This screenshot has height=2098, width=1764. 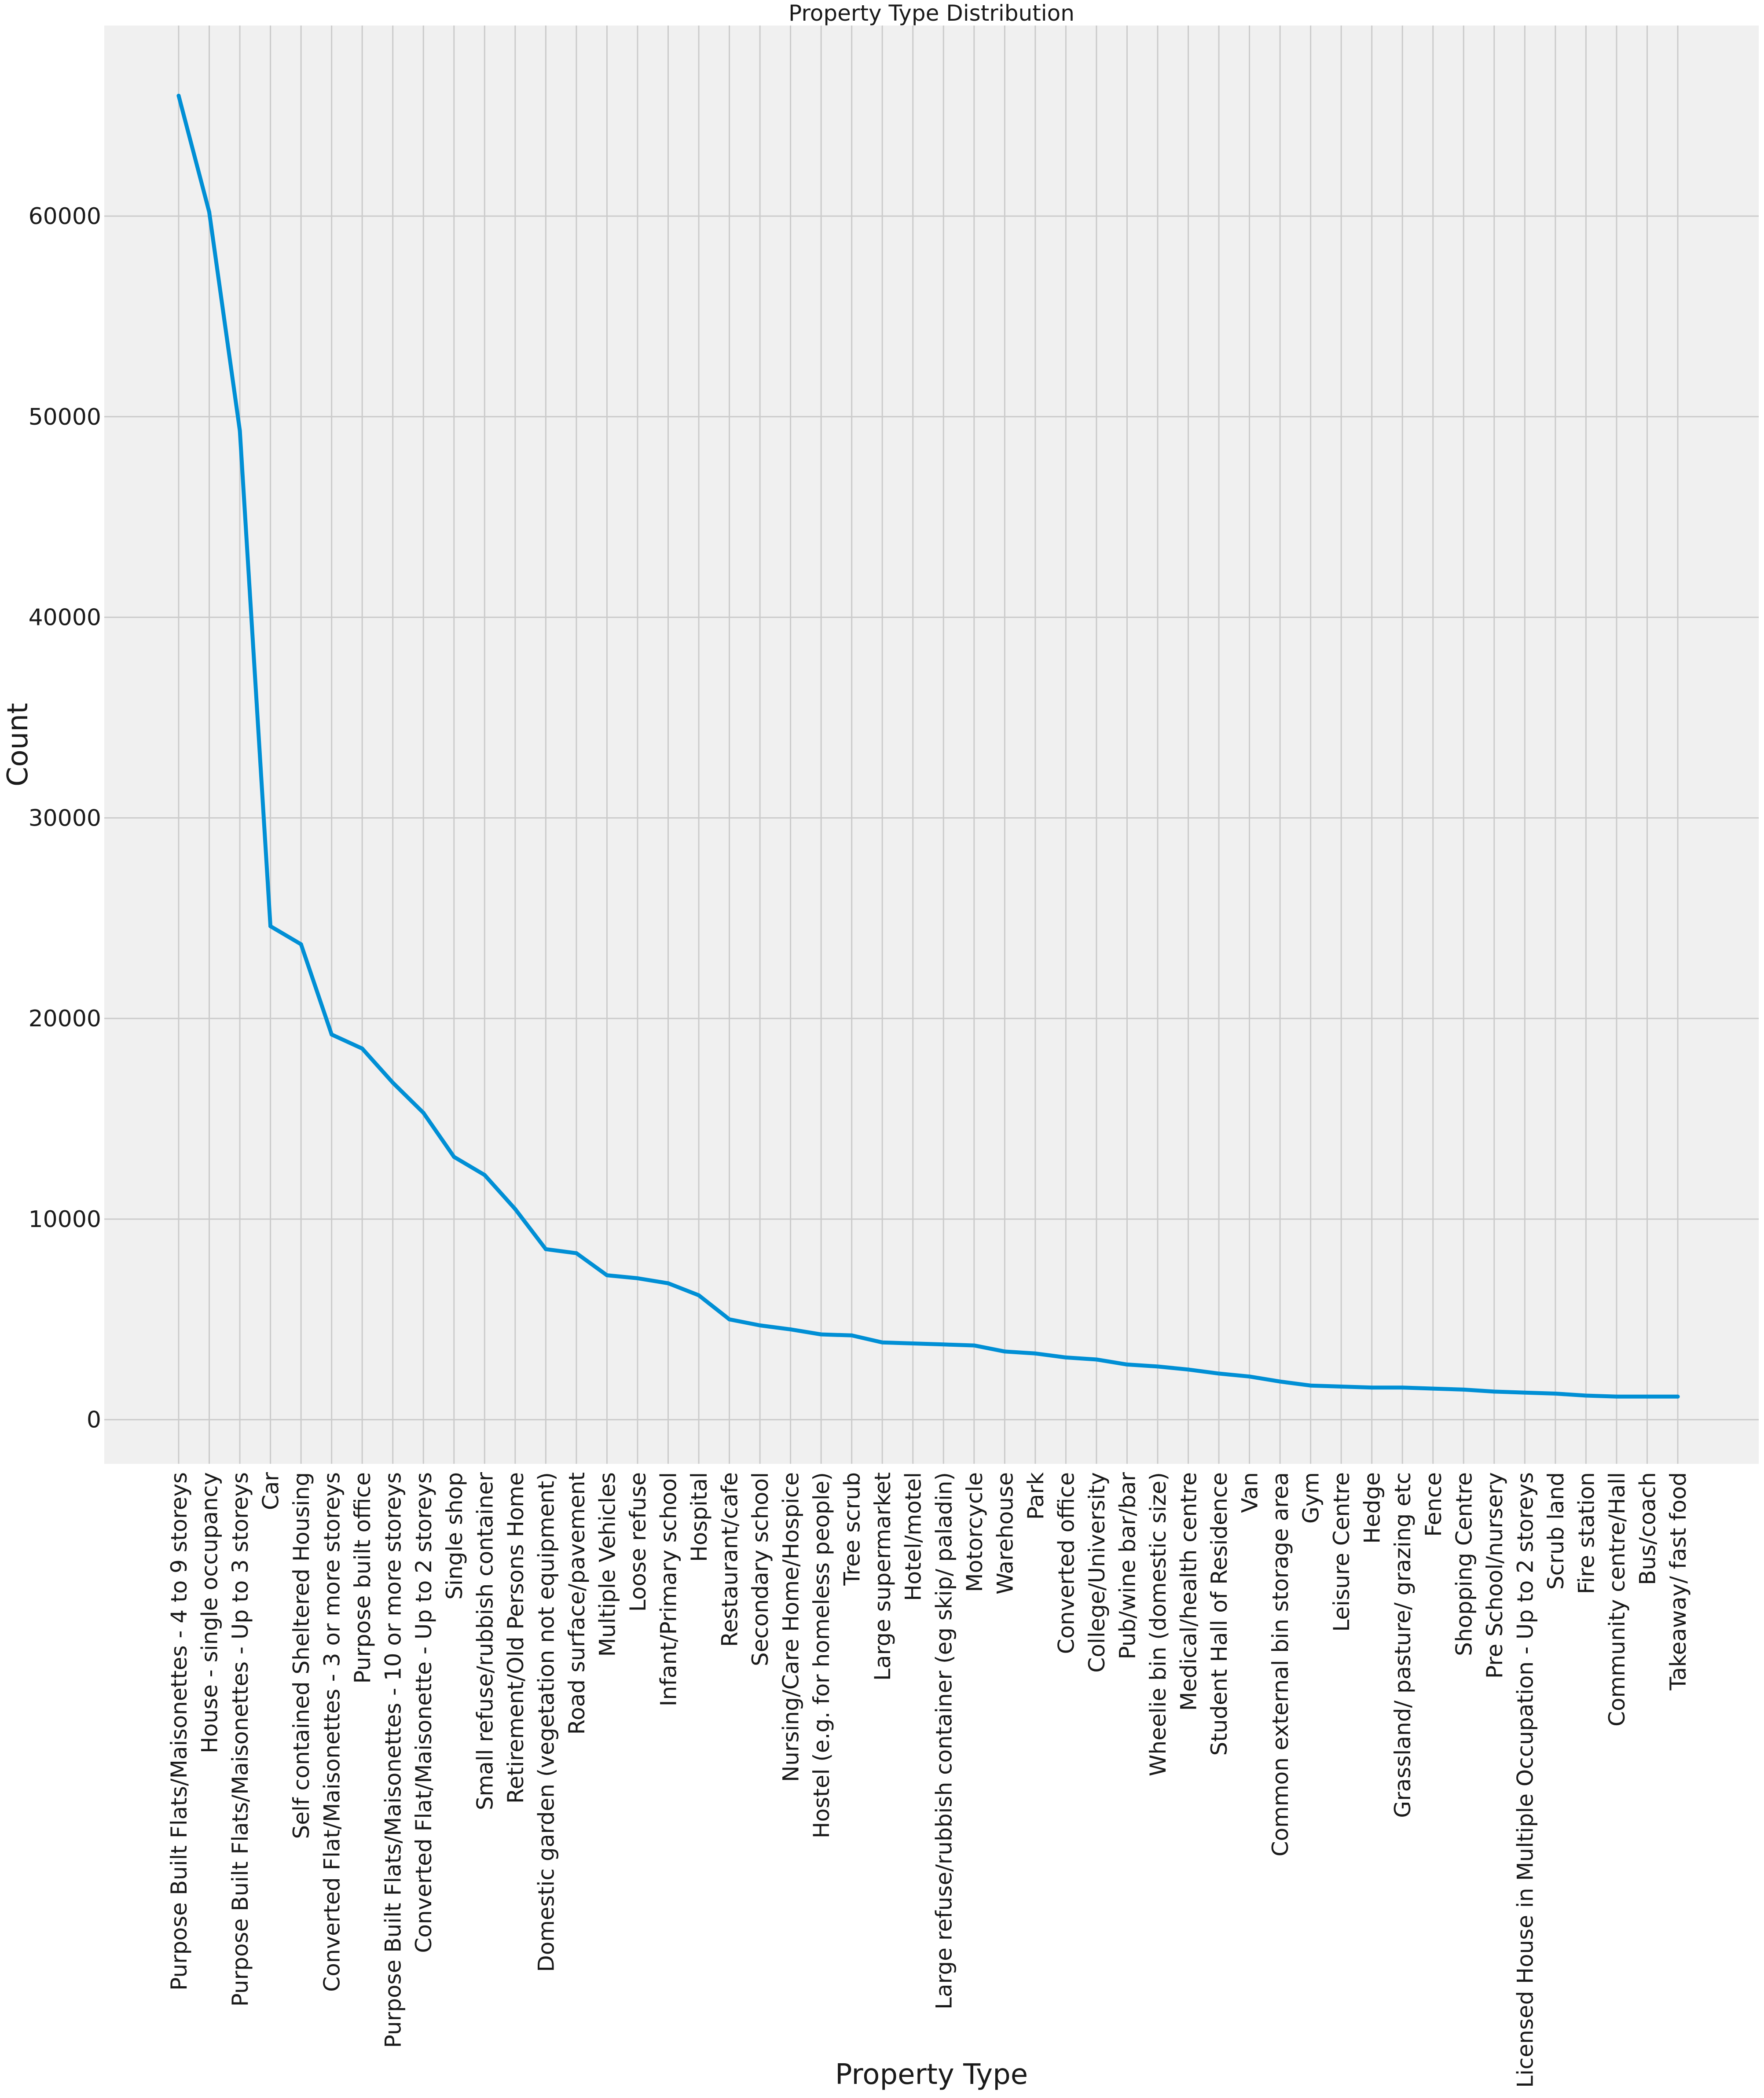 I want to click on x-tick-label: Car, so click(x=271, y=1491).